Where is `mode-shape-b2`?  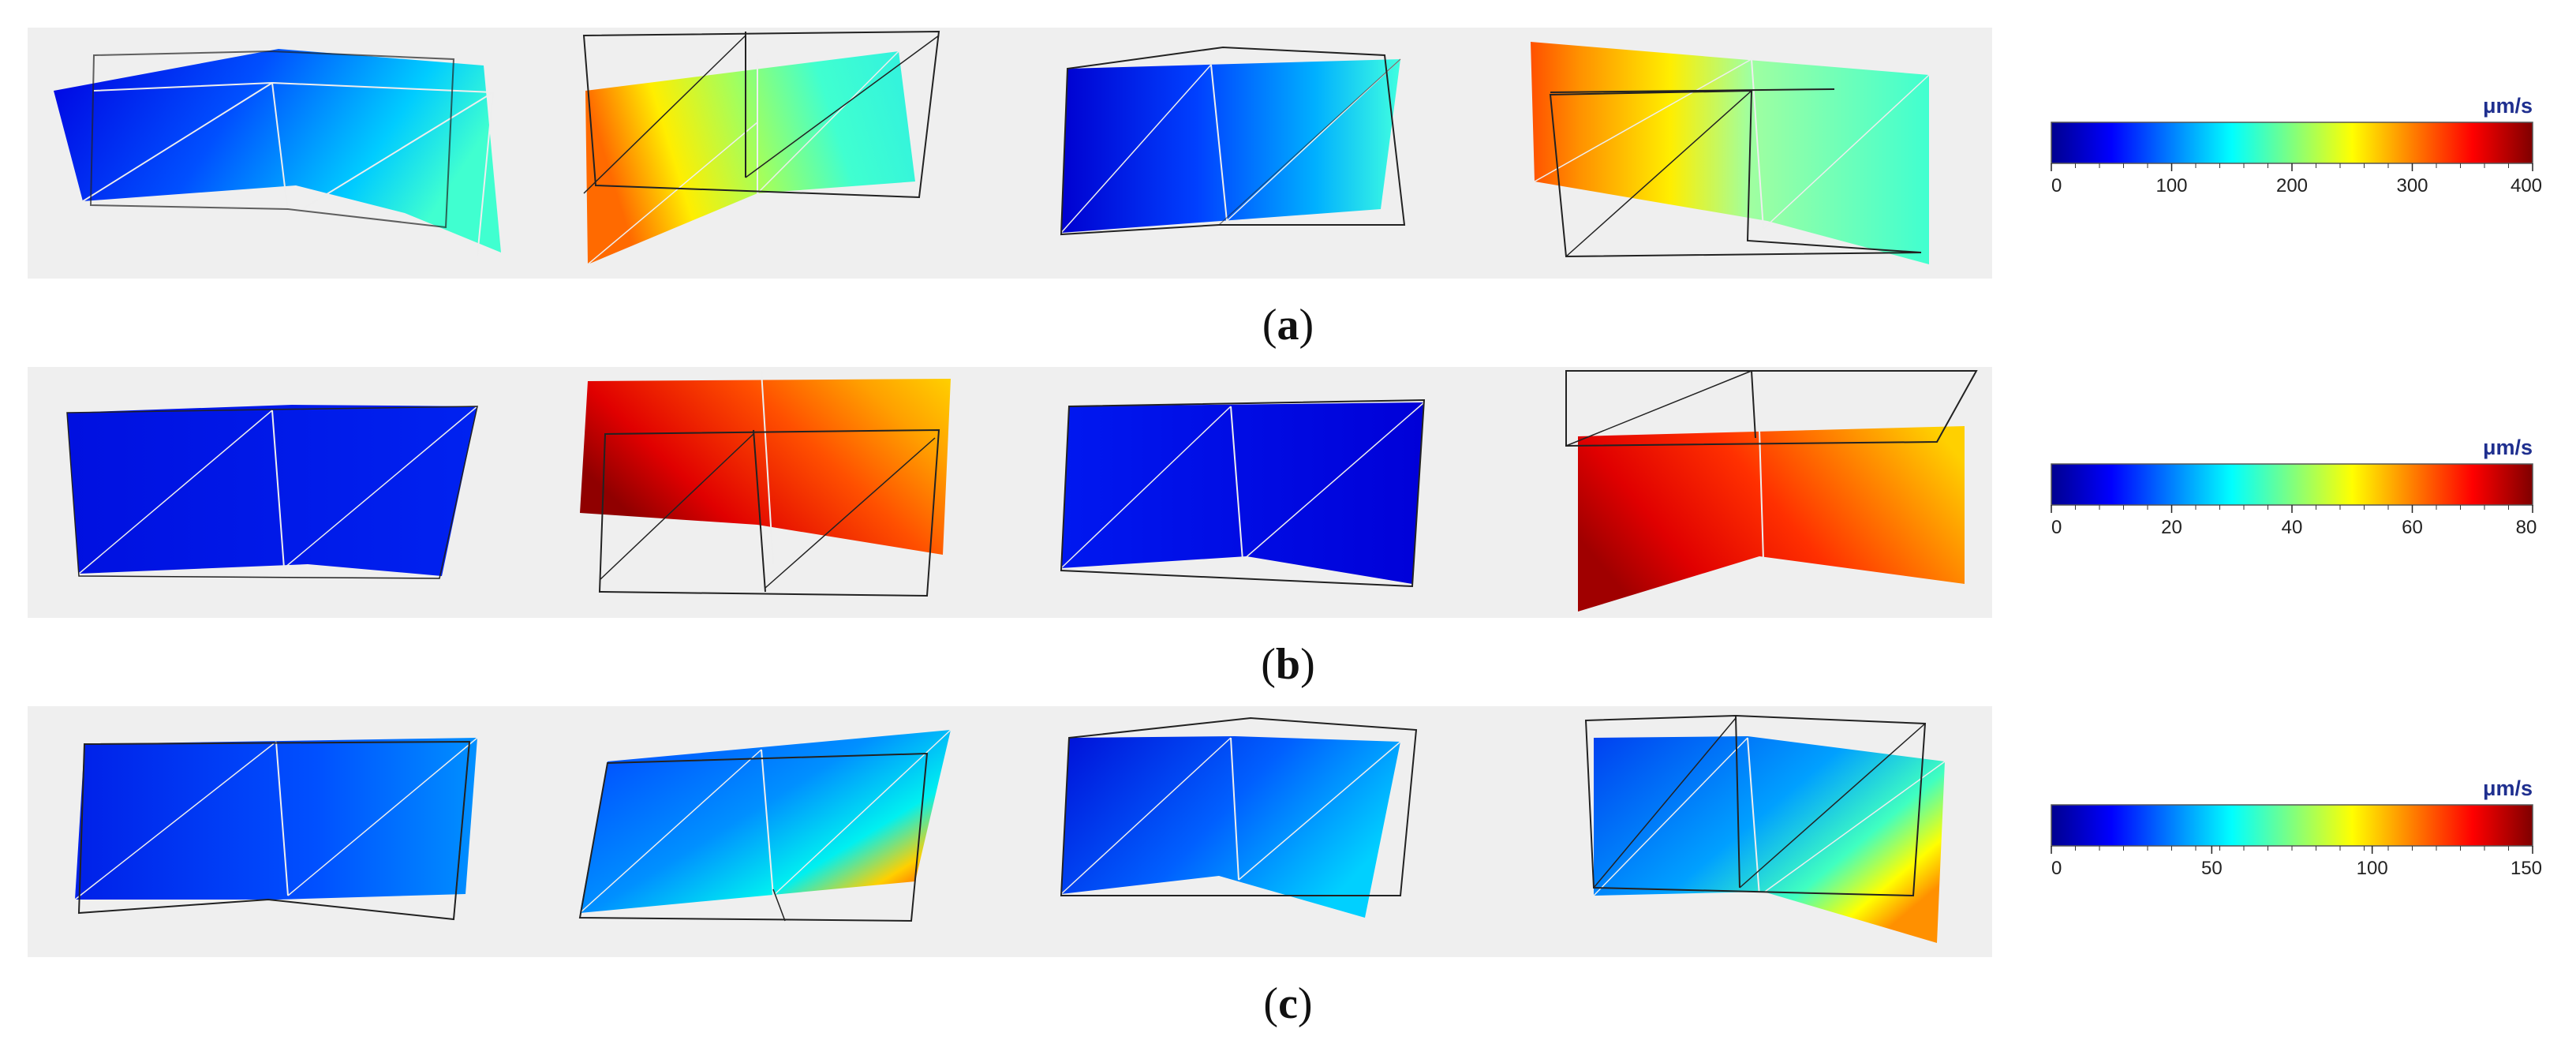 mode-shape-b2 is located at coordinates (765, 484).